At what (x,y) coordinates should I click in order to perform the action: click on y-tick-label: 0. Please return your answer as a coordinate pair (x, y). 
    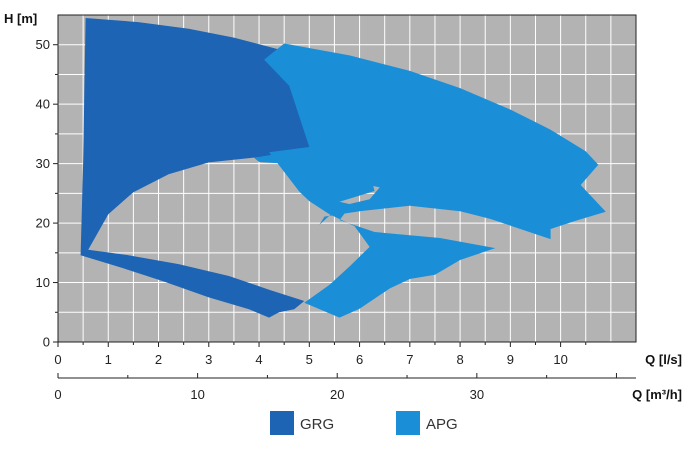
    Looking at the image, I should click on (46, 342).